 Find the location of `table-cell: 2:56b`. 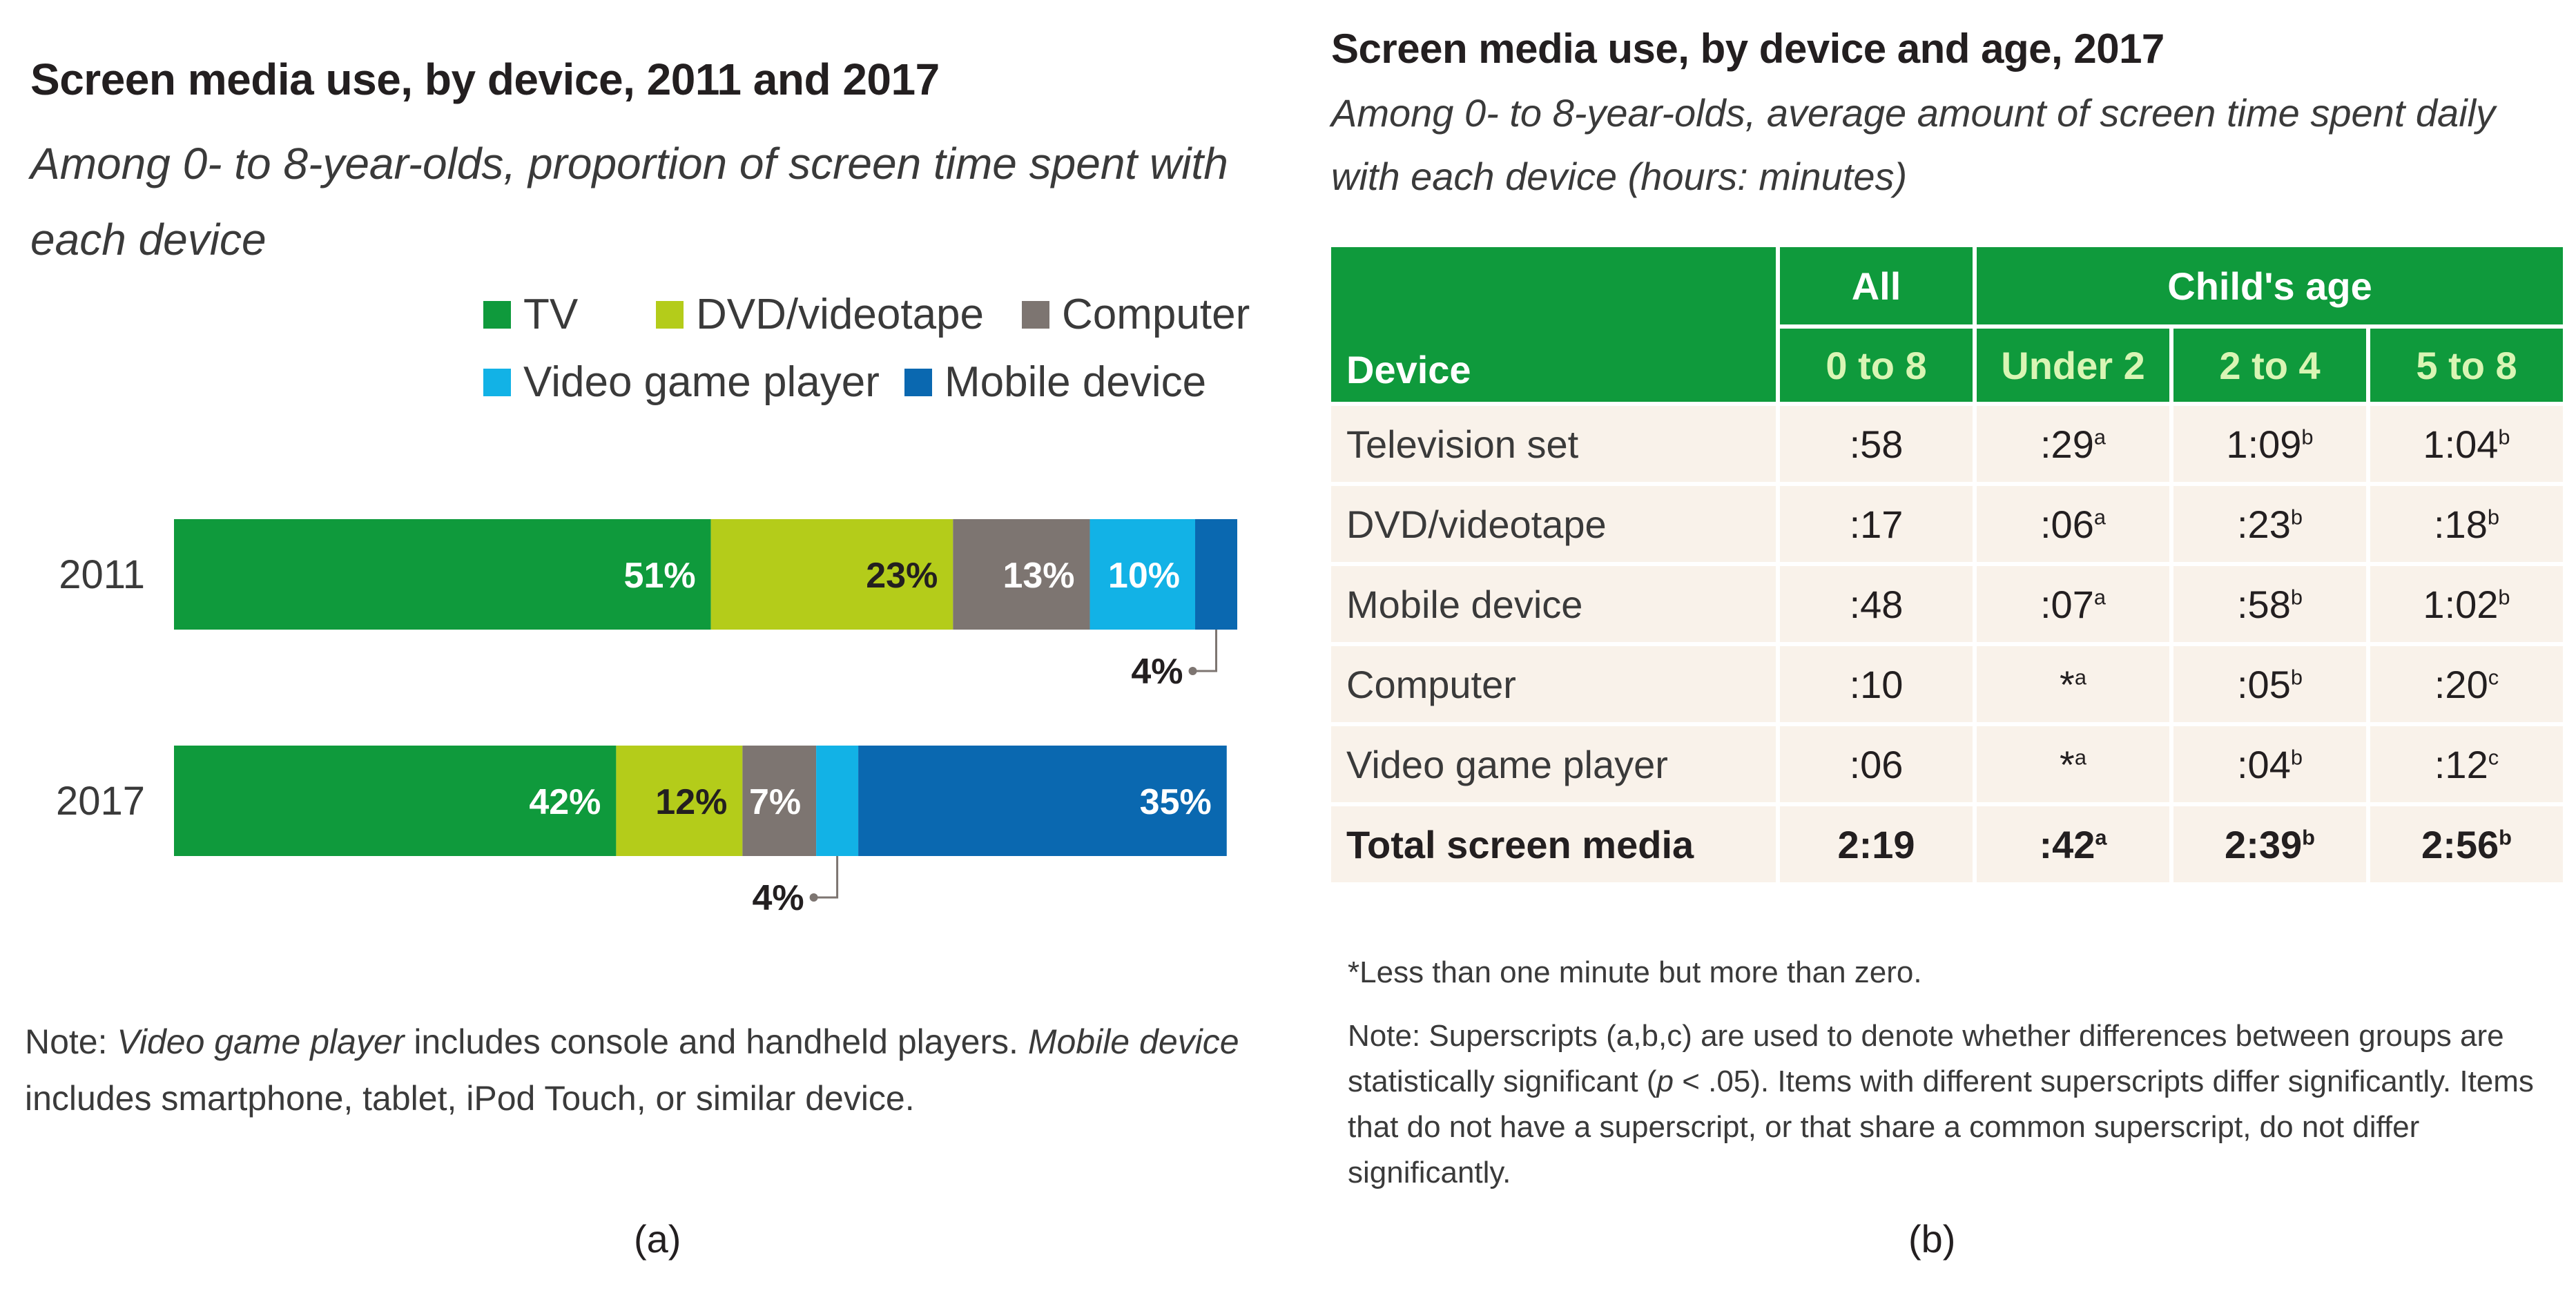

table-cell: 2:56b is located at coordinates (2467, 844).